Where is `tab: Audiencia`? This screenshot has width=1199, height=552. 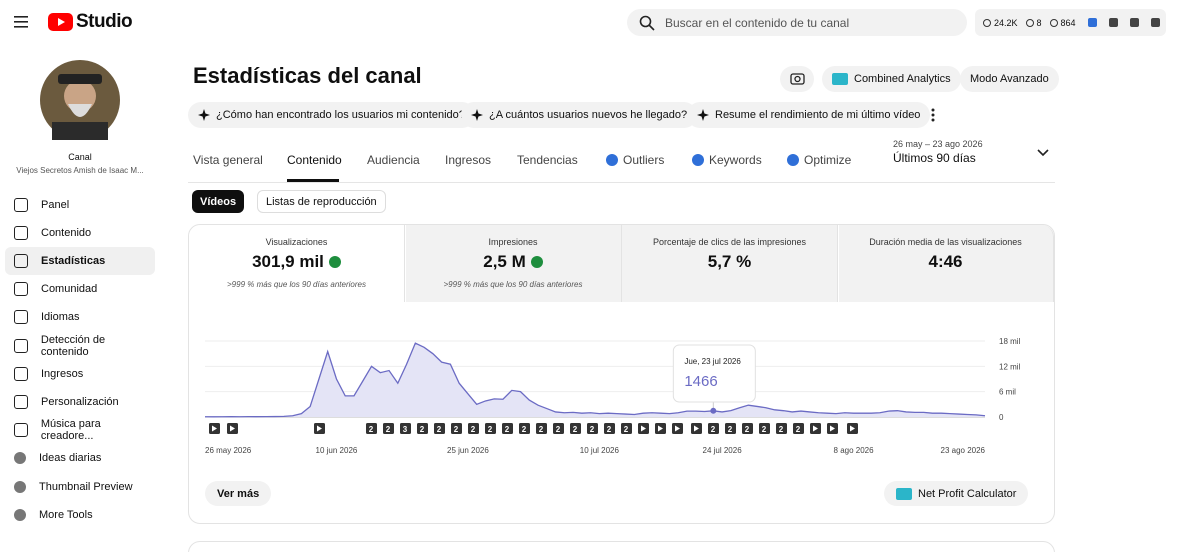
tab: Audiencia is located at coordinates (393, 160).